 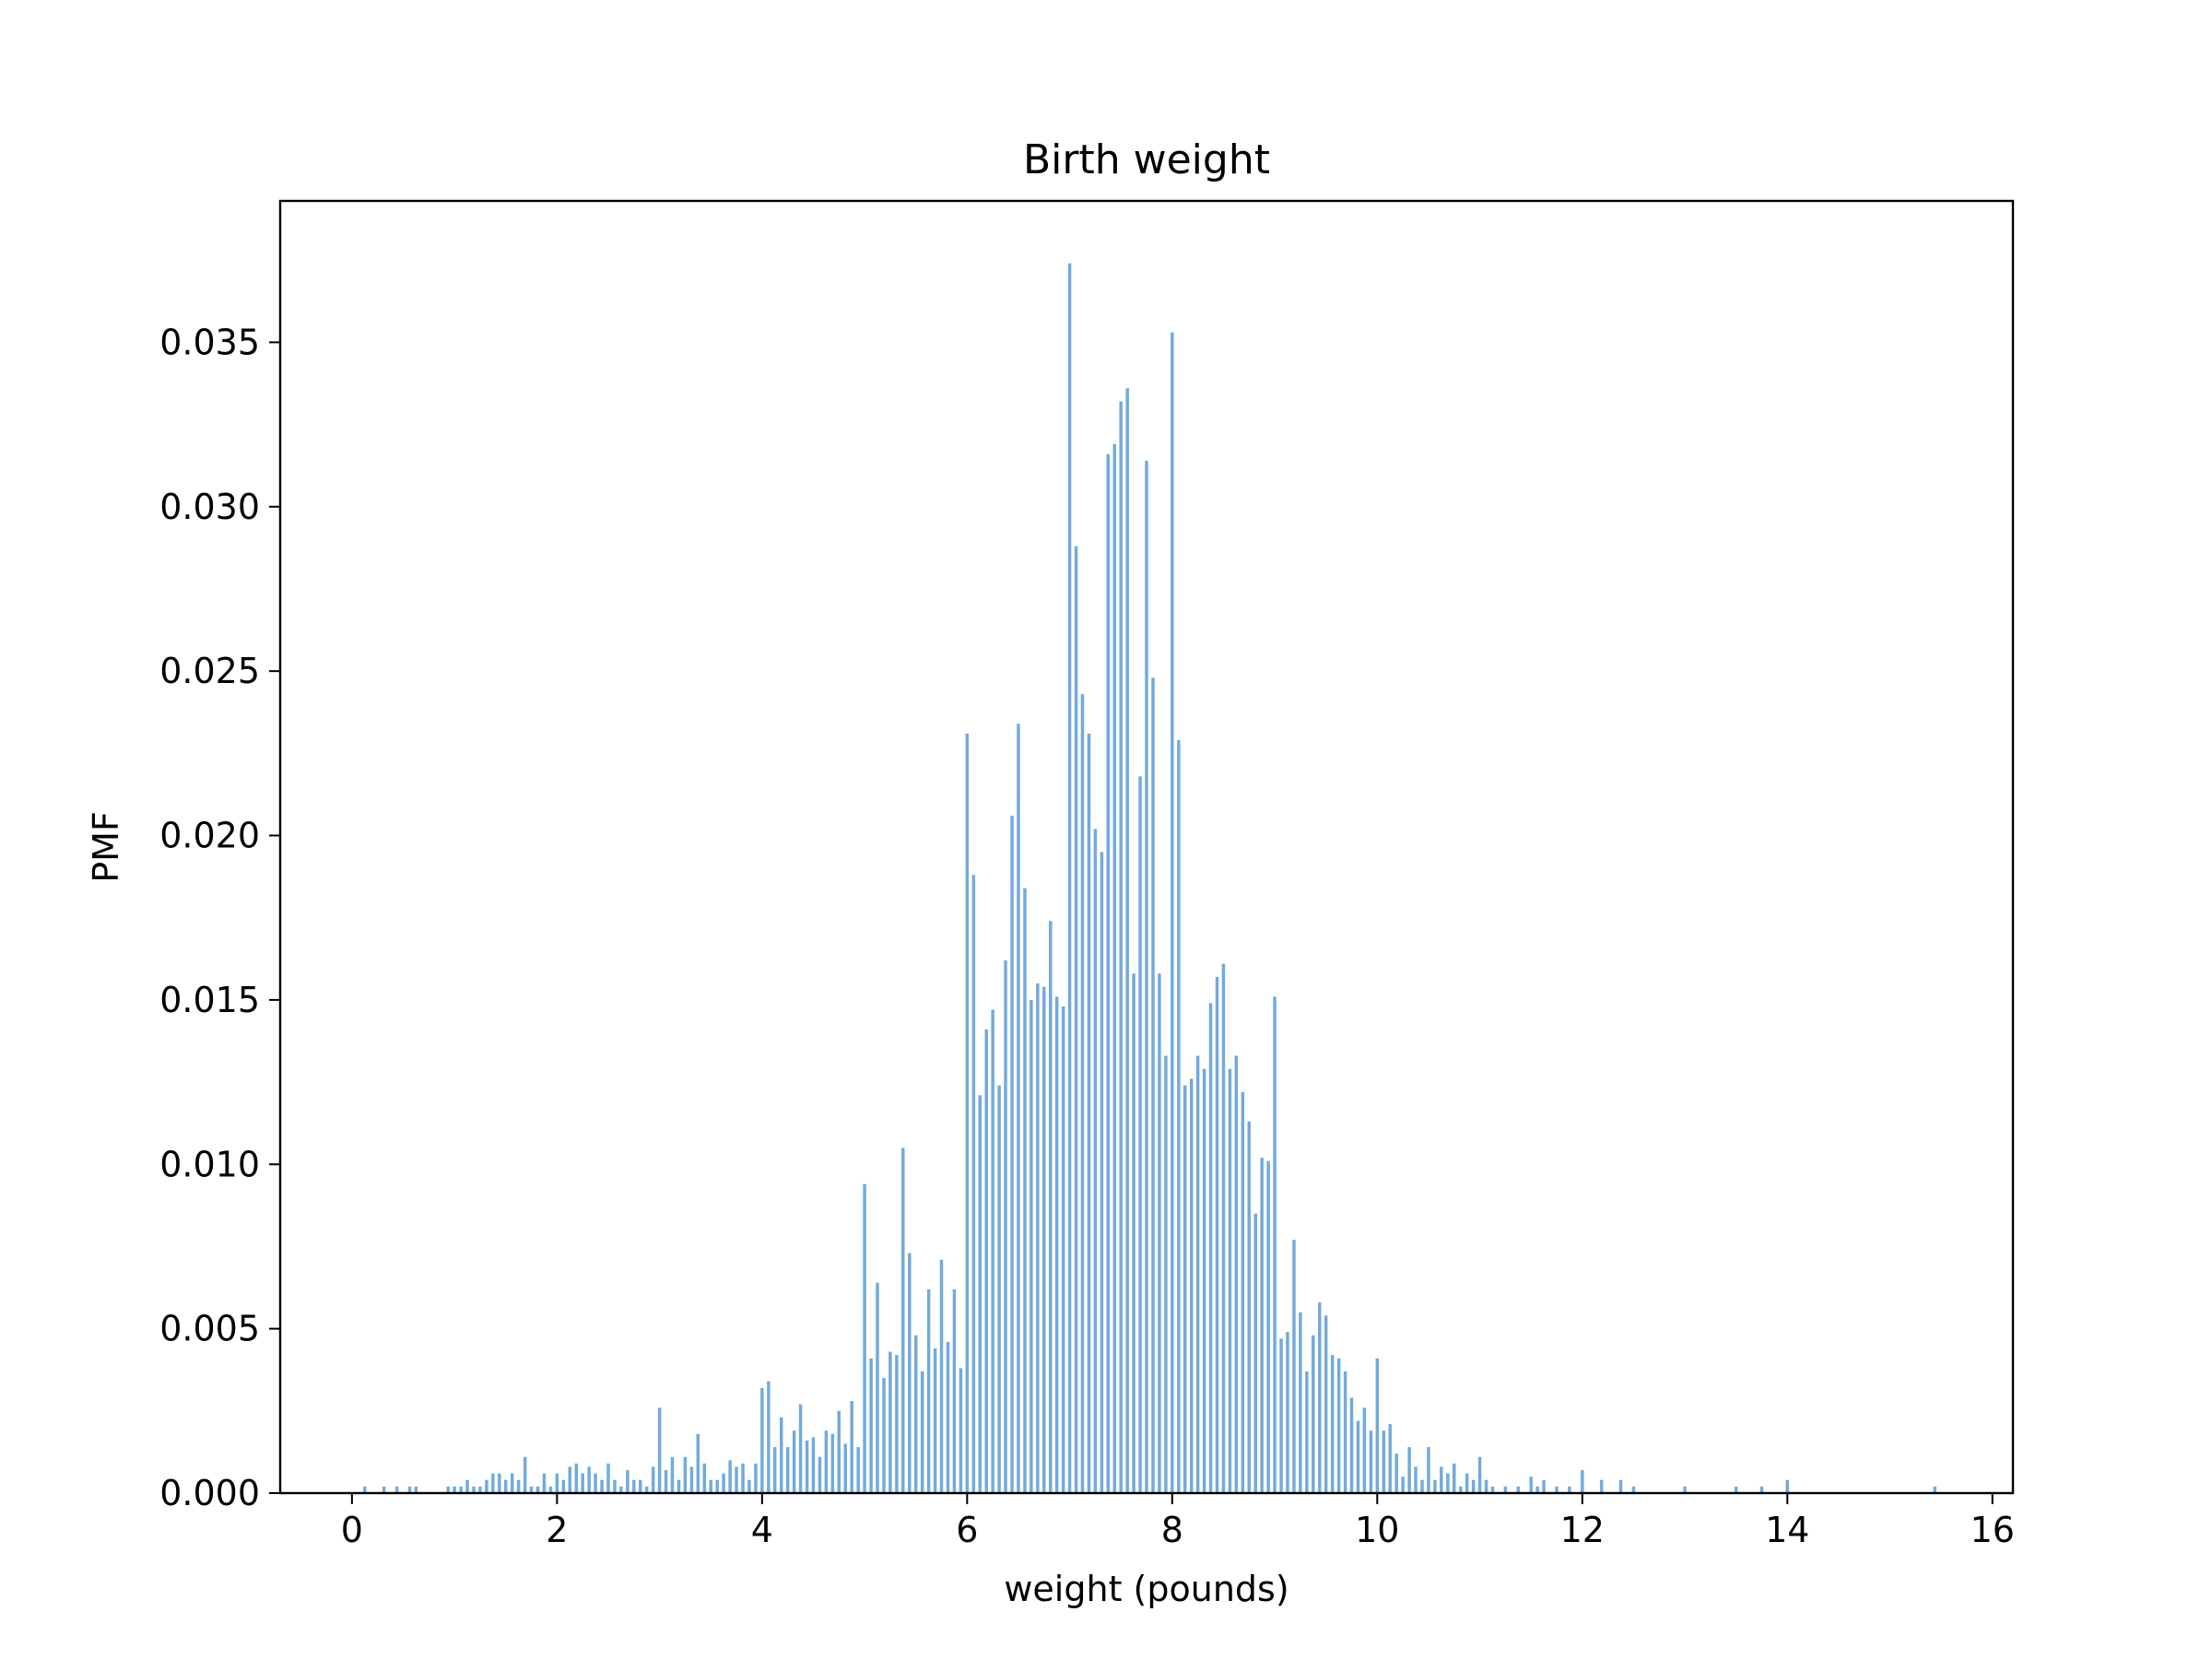 I want to click on y-tick-label: 0.020, so click(x=209, y=836).